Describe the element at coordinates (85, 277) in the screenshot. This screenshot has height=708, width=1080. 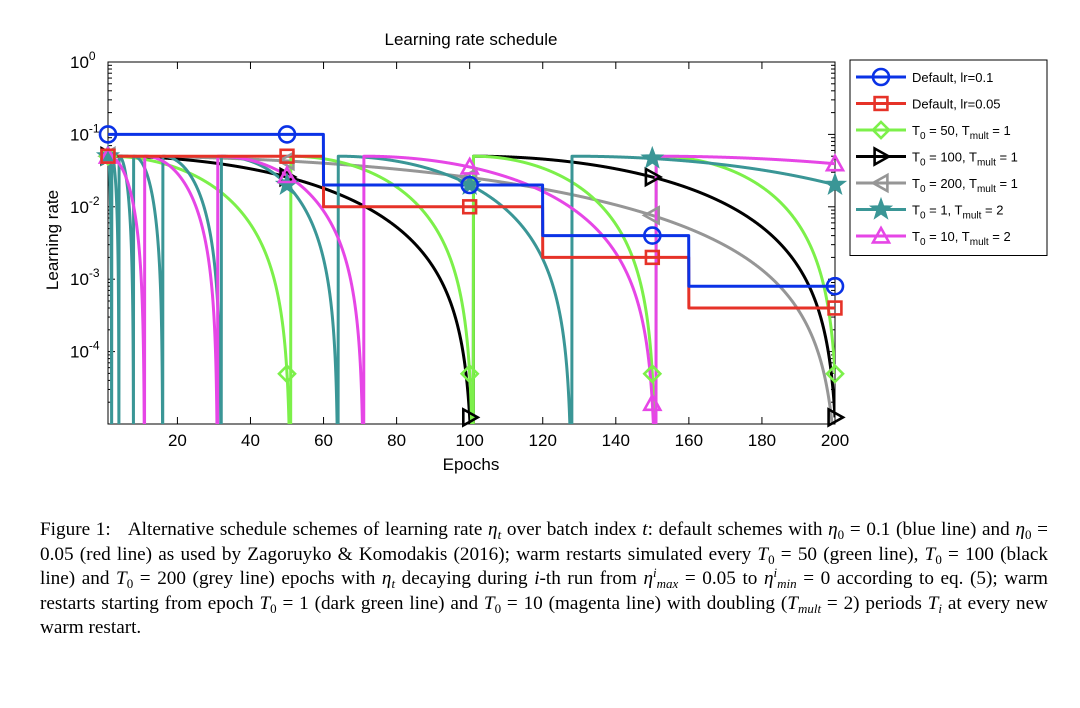
I see `y-tick-label: 10⁻³` at that location.